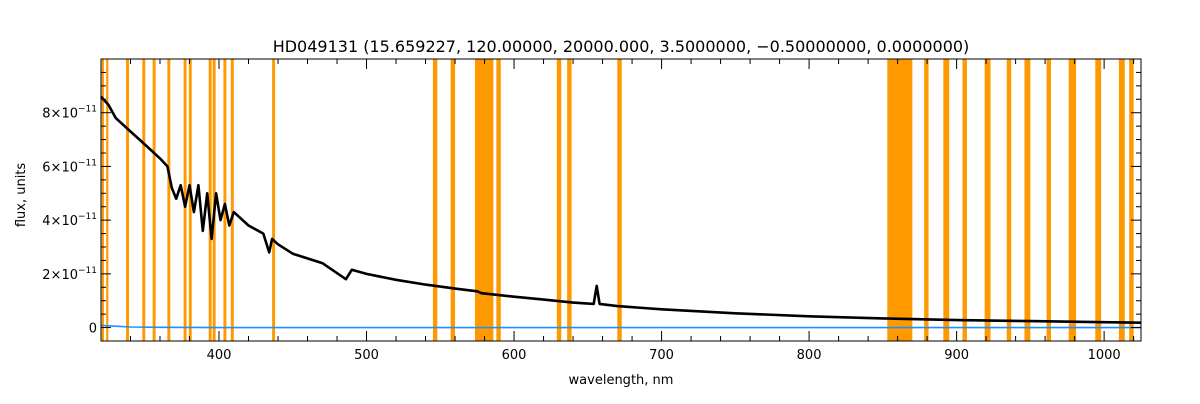  I want to click on y-tick-label: 2×10⁻¹¹, so click(69, 274).